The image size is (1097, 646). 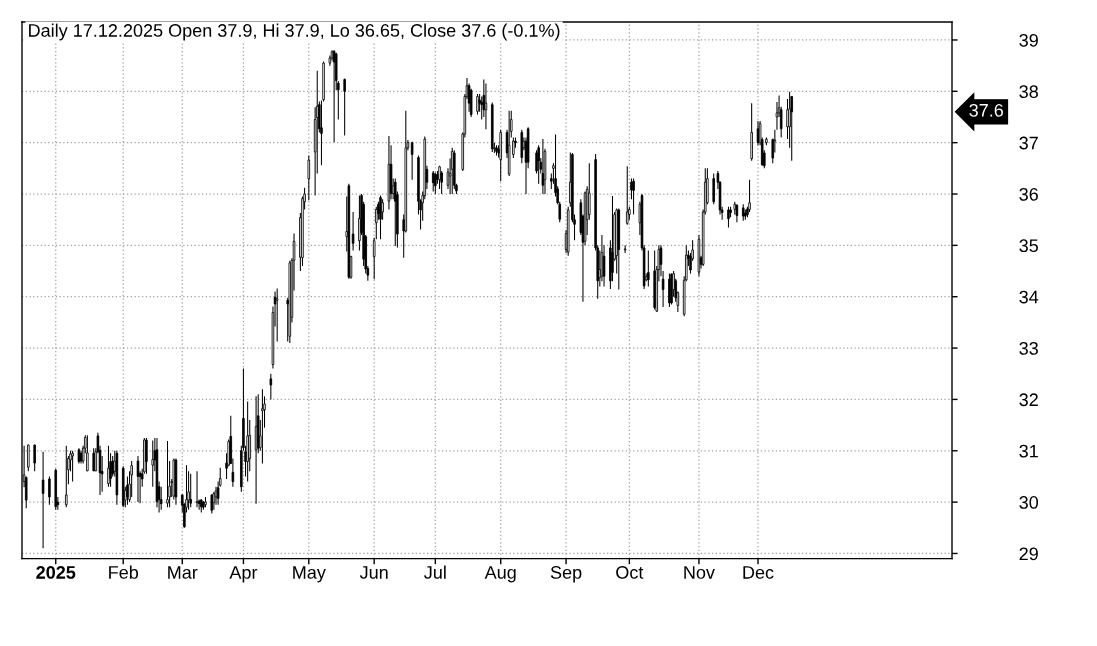 What do you see at coordinates (1029, 297) in the screenshot?
I see `y-tick-label: 34` at bounding box center [1029, 297].